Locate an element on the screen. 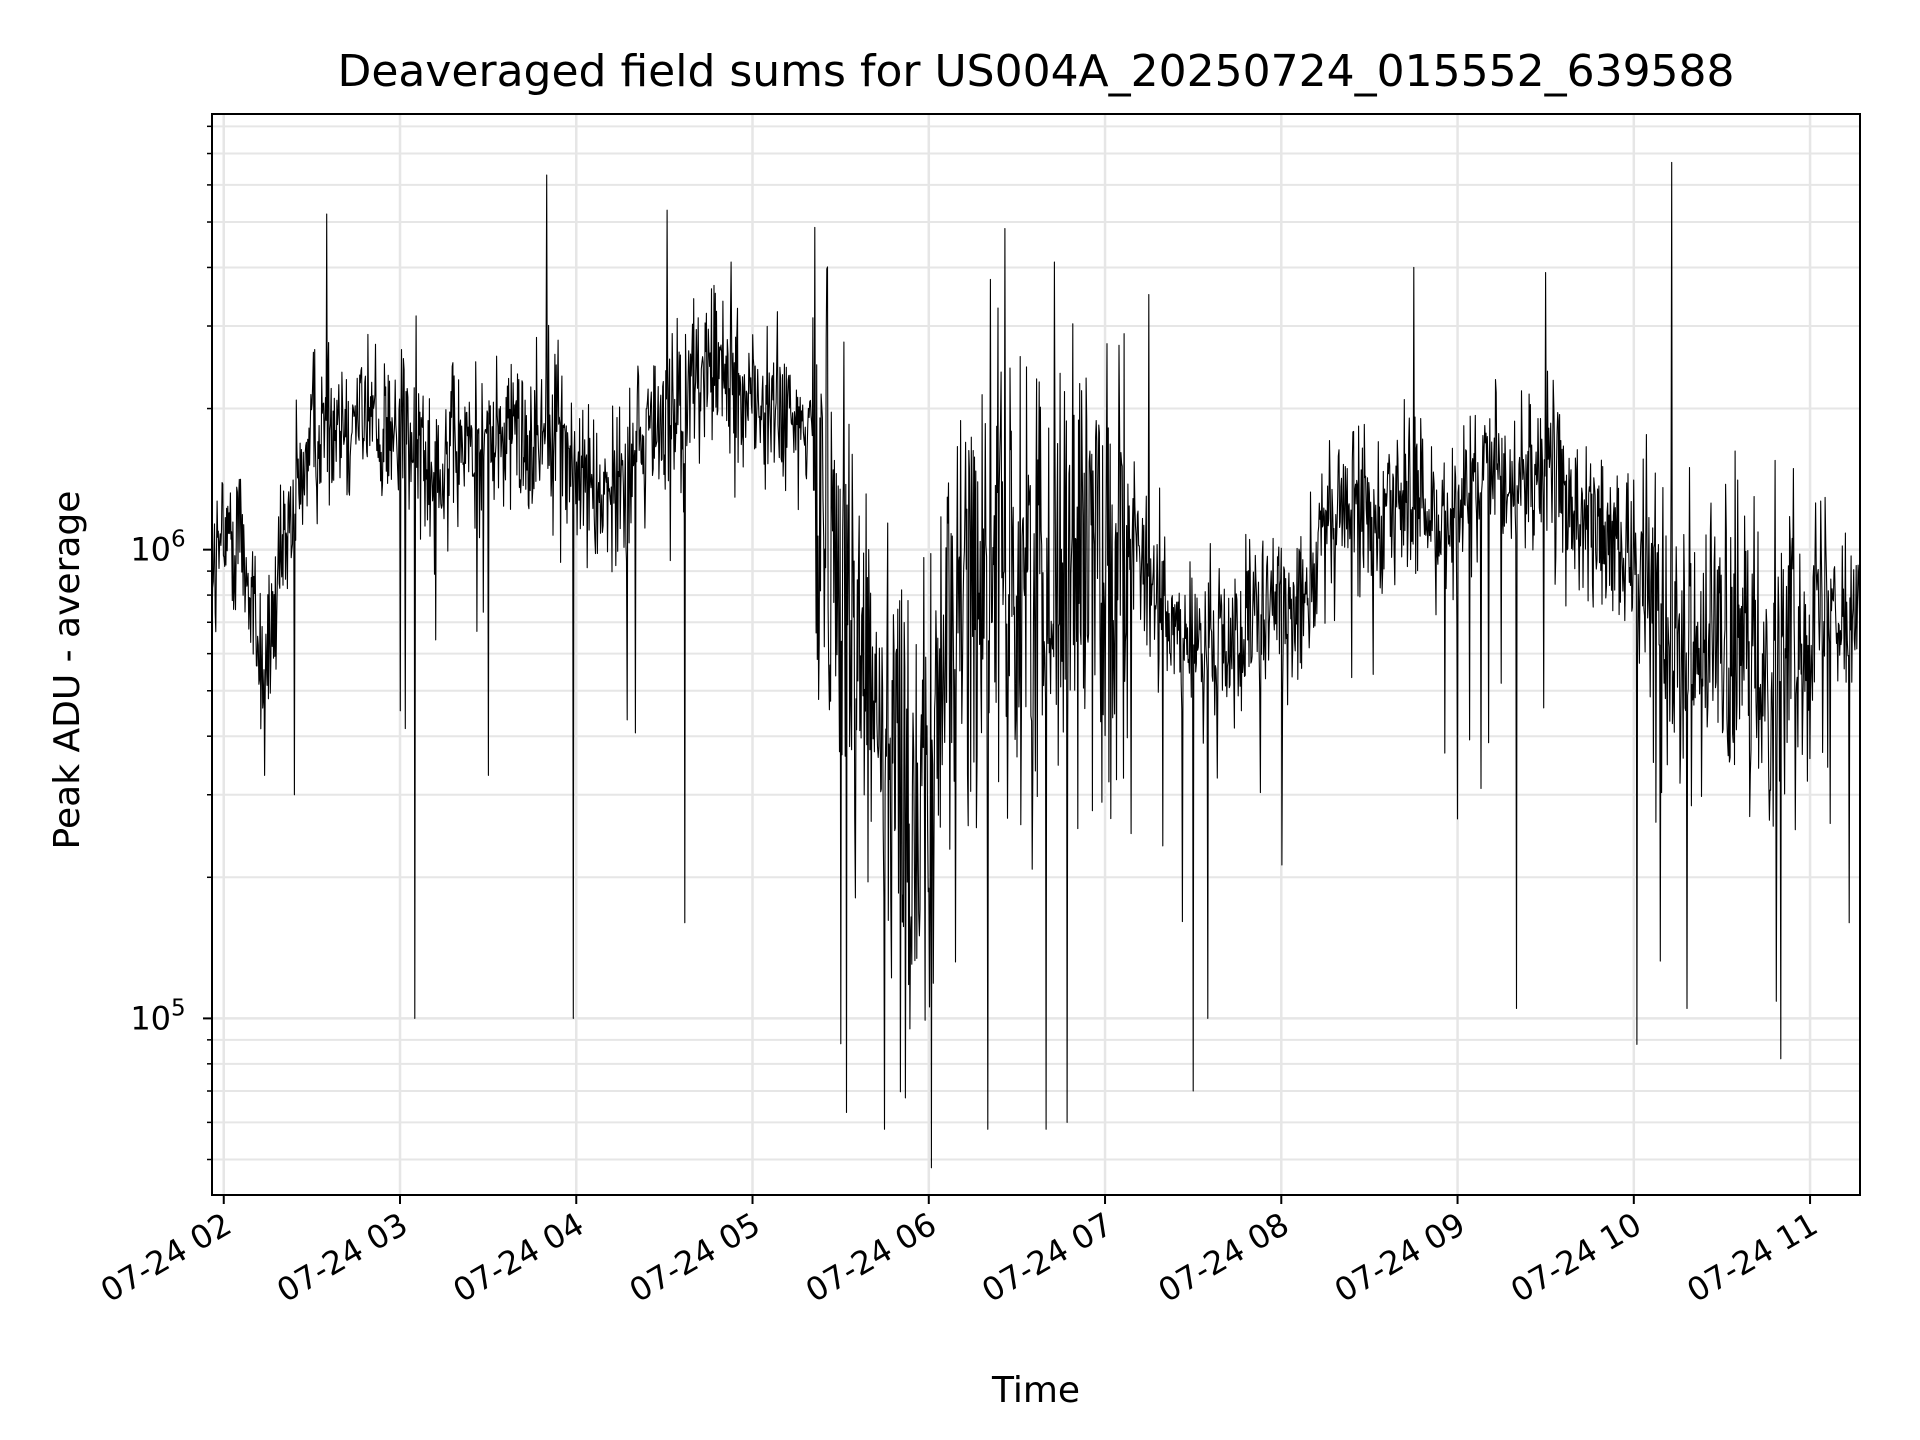 This screenshot has height=1440, width=1920. x-axis-label: Time is located at coordinates (1035, 1390).